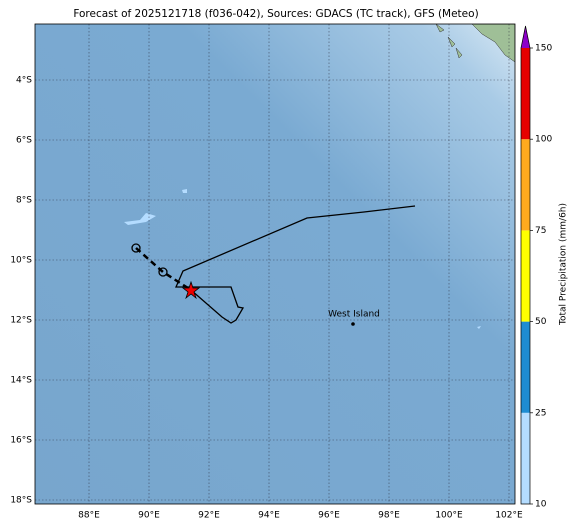  I want to click on island, so click(449, 41).